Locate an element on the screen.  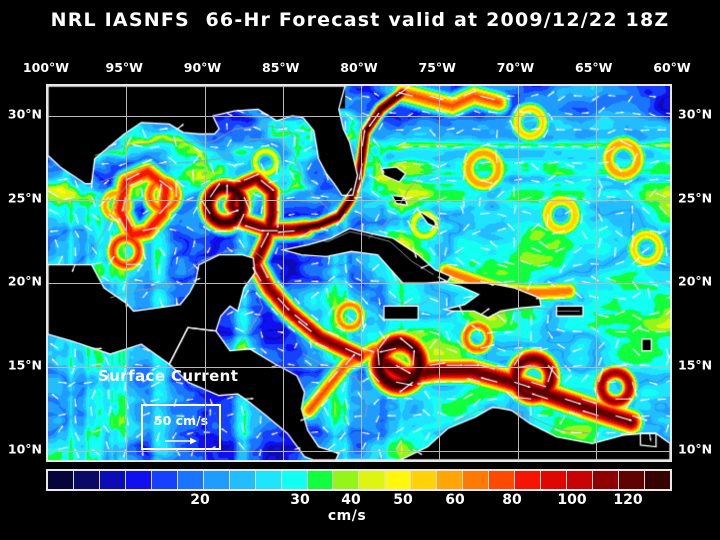
lon-tick-6: 70°W is located at coordinates (515, 67).